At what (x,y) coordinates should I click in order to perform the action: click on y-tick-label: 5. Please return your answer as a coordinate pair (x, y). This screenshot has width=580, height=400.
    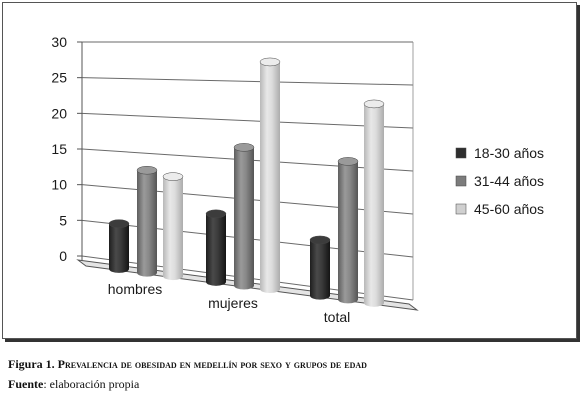
    Looking at the image, I should click on (63, 220).